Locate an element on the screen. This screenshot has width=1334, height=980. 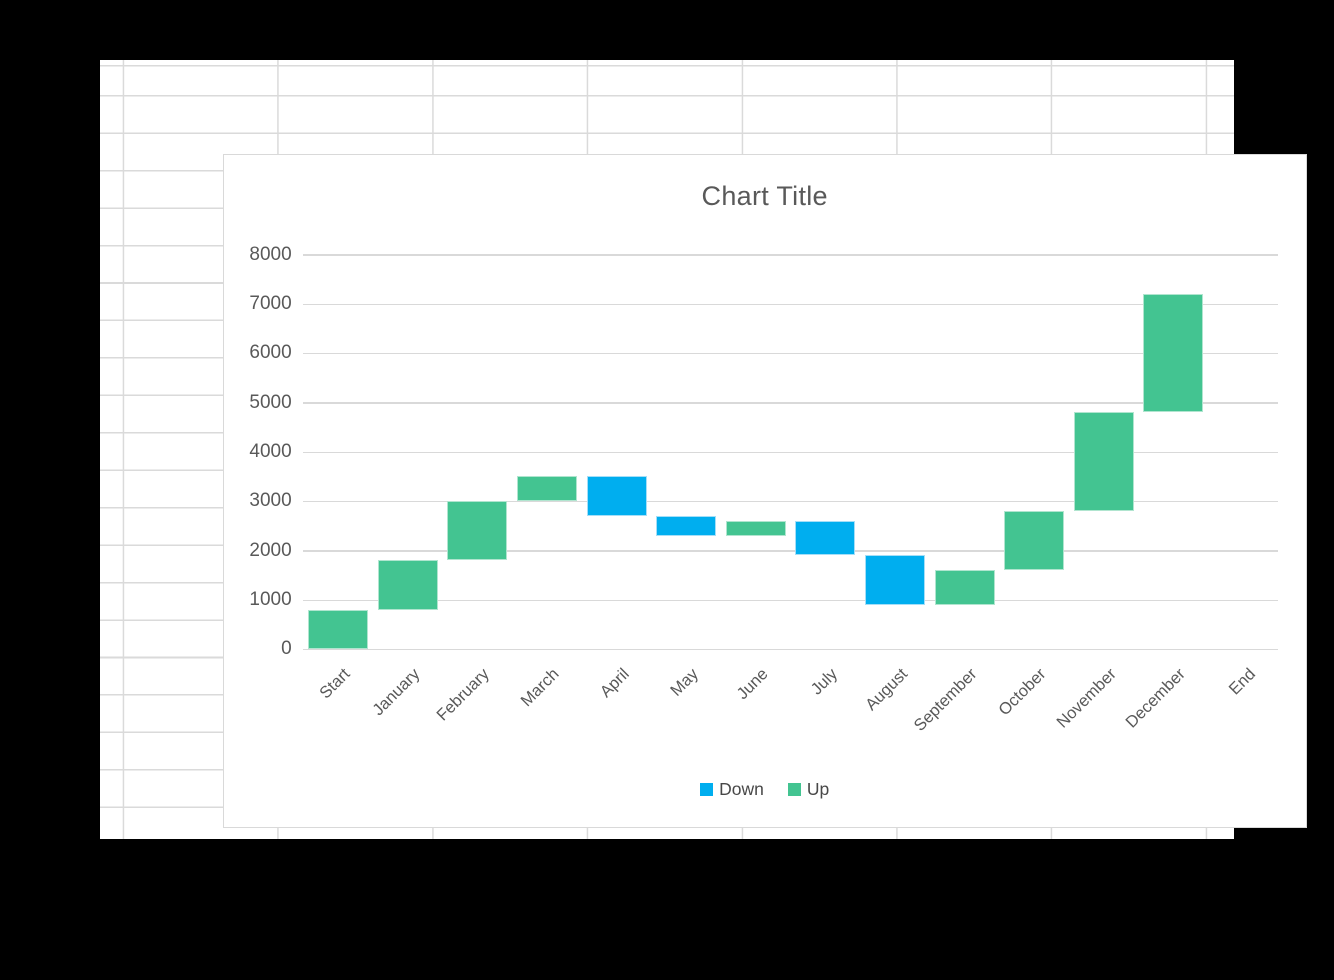
legend-label: Up is located at coordinates (818, 789).